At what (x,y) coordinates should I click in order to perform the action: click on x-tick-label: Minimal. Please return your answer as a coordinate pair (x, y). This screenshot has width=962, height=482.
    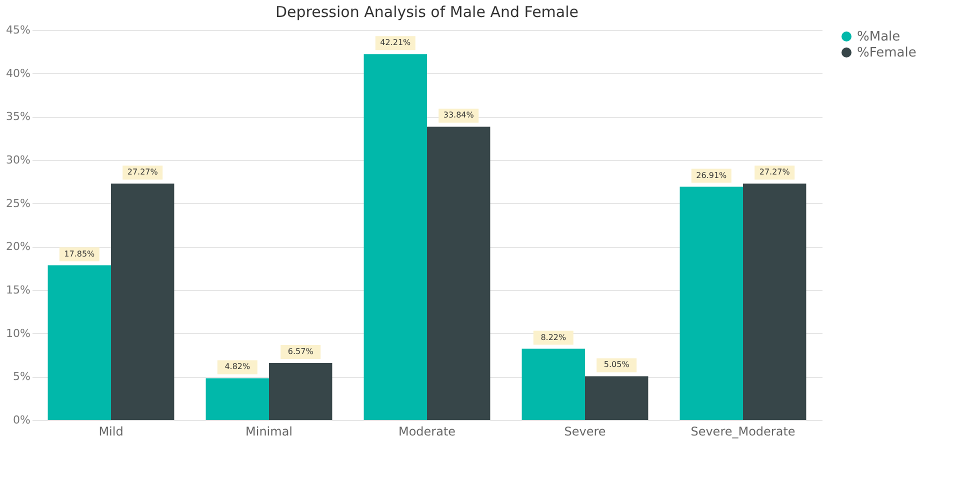
    Looking at the image, I should click on (269, 431).